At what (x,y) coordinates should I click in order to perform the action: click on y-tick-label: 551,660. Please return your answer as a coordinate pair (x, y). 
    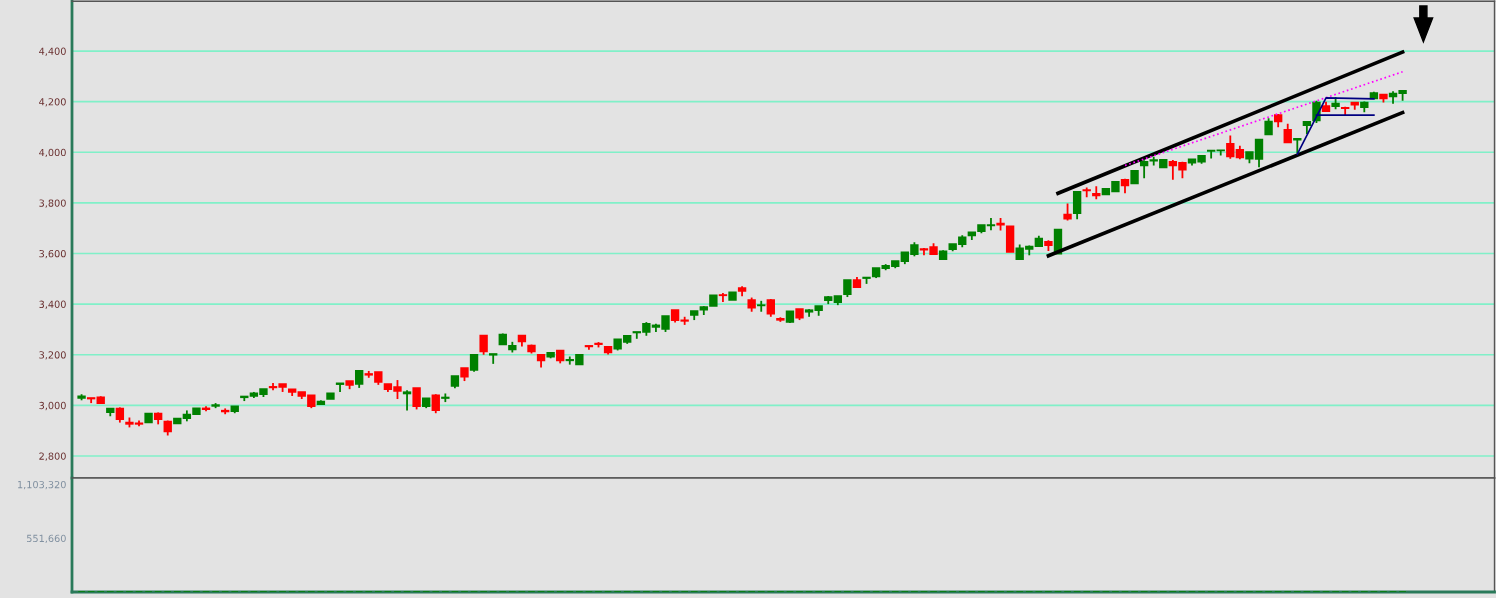
    Looking at the image, I should click on (46, 539).